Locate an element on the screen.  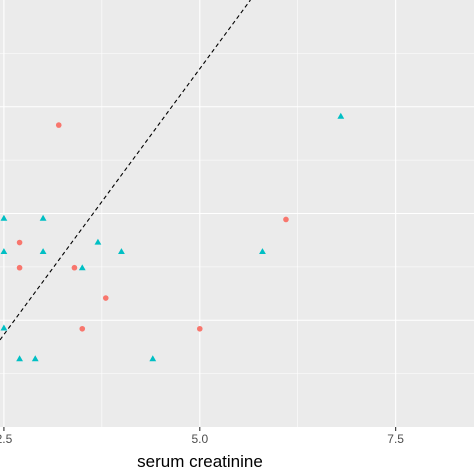
x-tick-label: 7.5 is located at coordinates (395, 439).